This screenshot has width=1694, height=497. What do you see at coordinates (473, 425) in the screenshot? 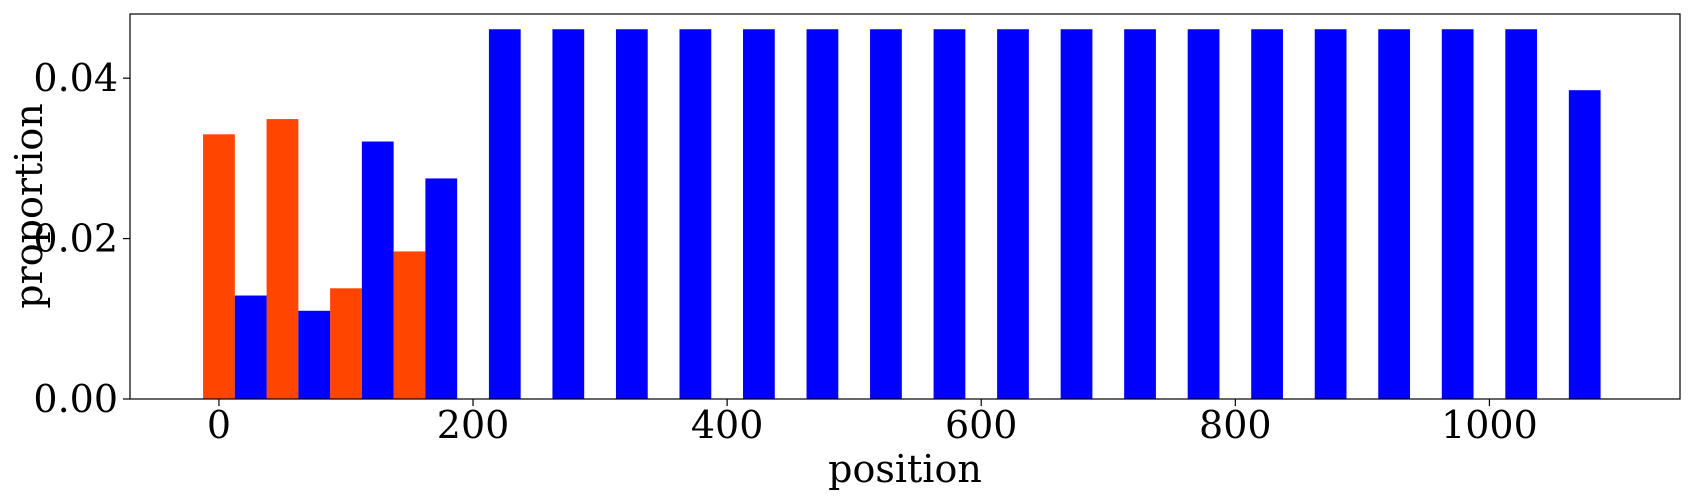
I see `x-tick-label: 200` at bounding box center [473, 425].